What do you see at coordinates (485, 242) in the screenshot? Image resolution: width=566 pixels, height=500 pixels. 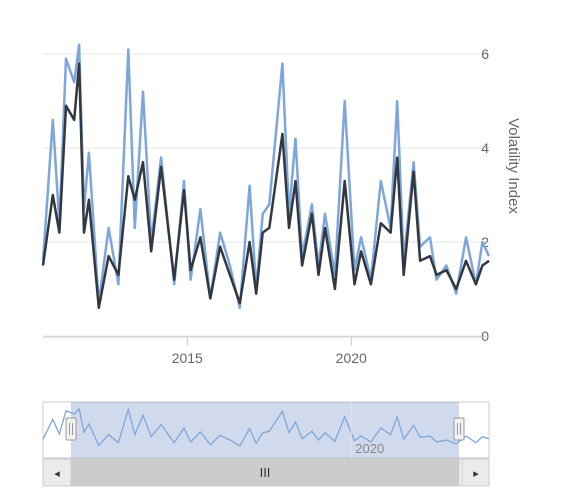 I see `y-tick-label: 2` at bounding box center [485, 242].